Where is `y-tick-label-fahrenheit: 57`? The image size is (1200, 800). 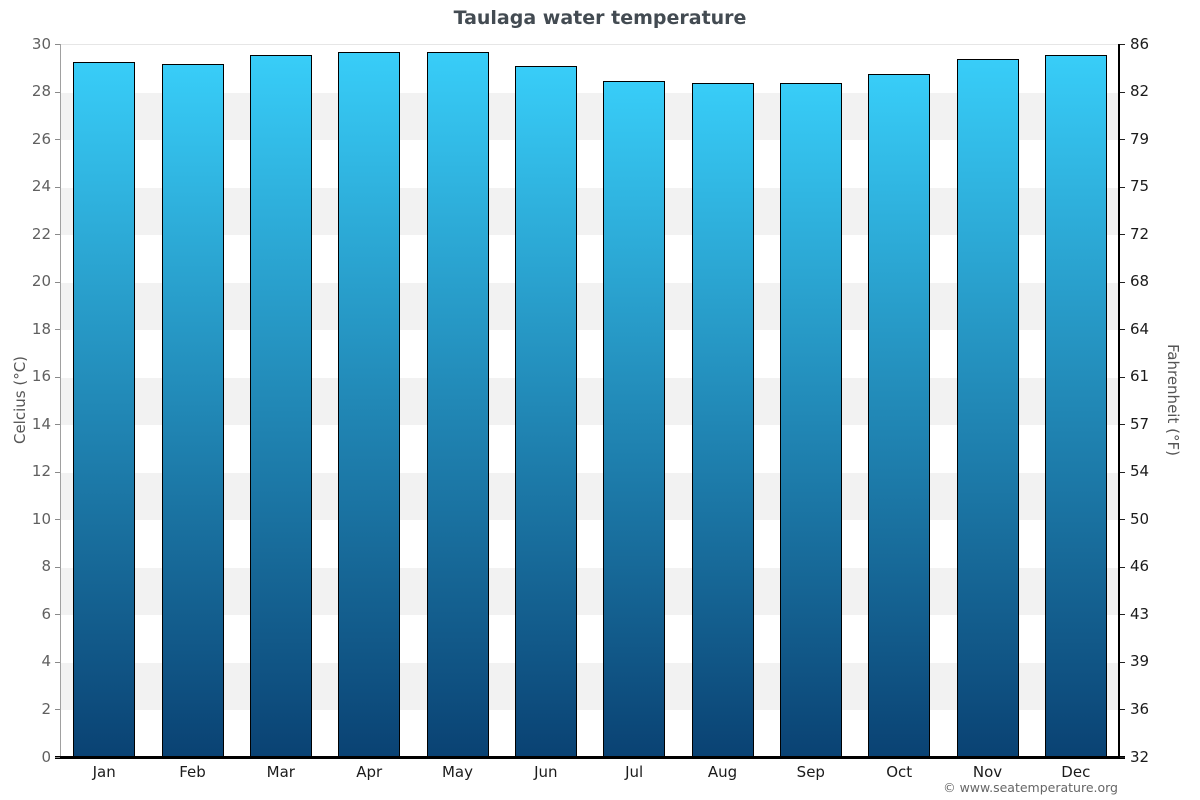
y-tick-label-fahrenheit: 57 is located at coordinates (1140, 423).